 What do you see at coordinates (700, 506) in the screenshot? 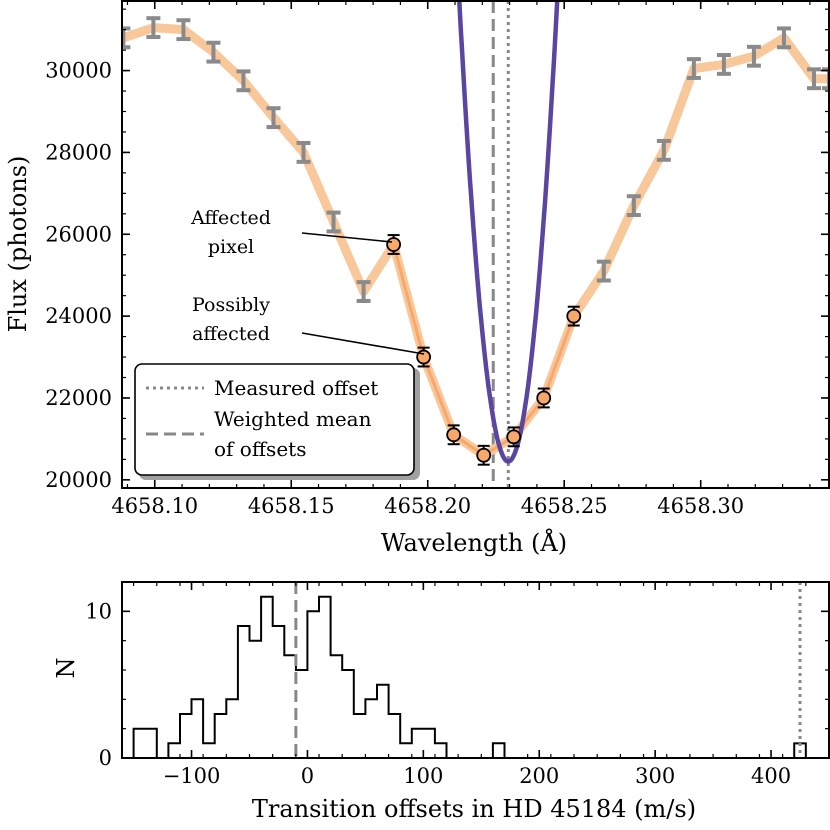
I see `x-tick-label: 4658.30` at bounding box center [700, 506].